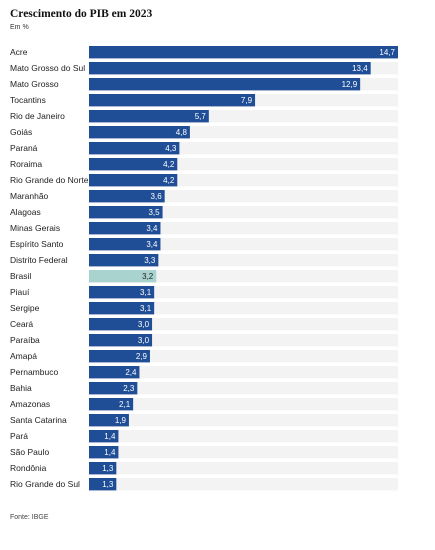 The height and width of the screenshot is (550, 435). I want to click on category-label: Paraná, so click(24, 148).